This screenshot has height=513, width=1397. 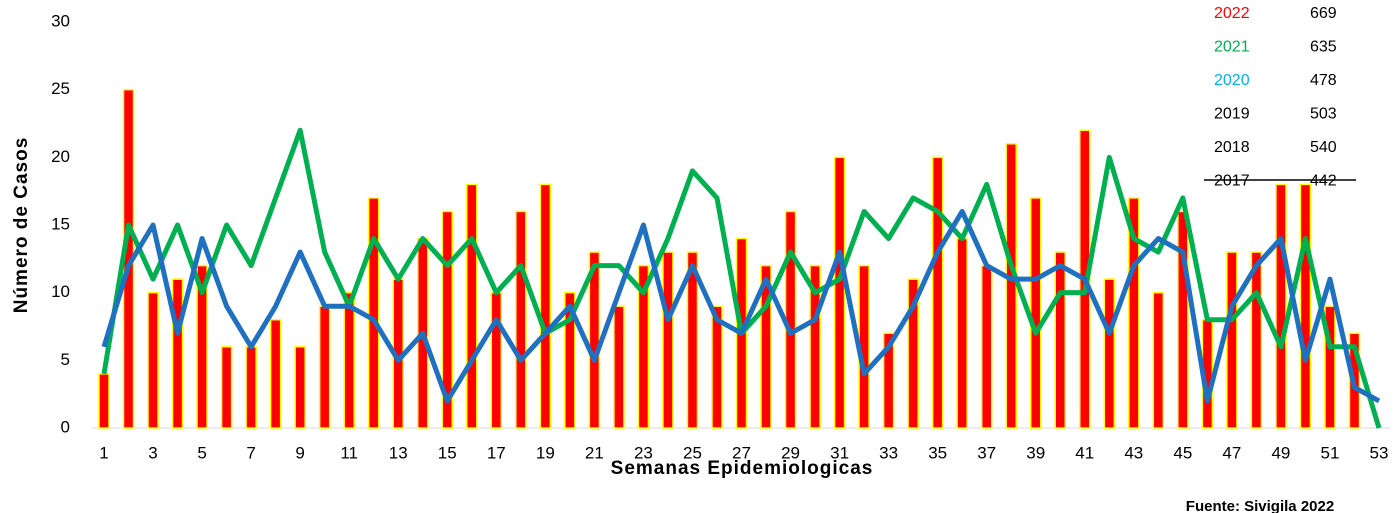 What do you see at coordinates (1232, 181) in the screenshot?
I see `summary-year: 2017` at bounding box center [1232, 181].